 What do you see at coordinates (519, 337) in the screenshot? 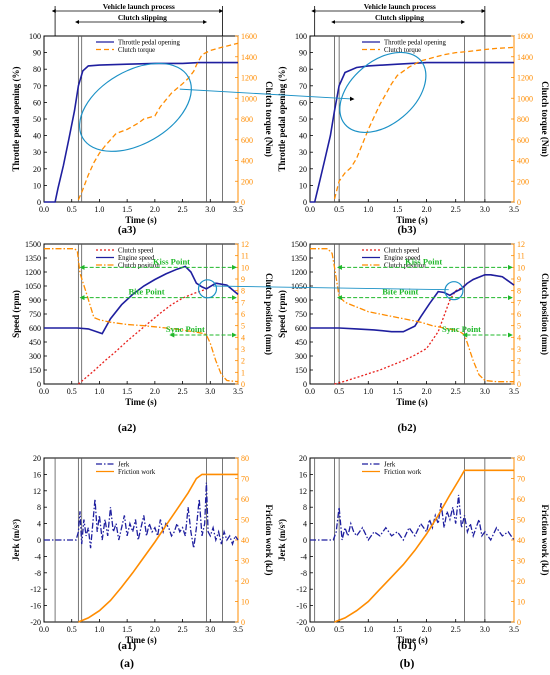
I see `y2-tick-label: 4` at bounding box center [519, 337].